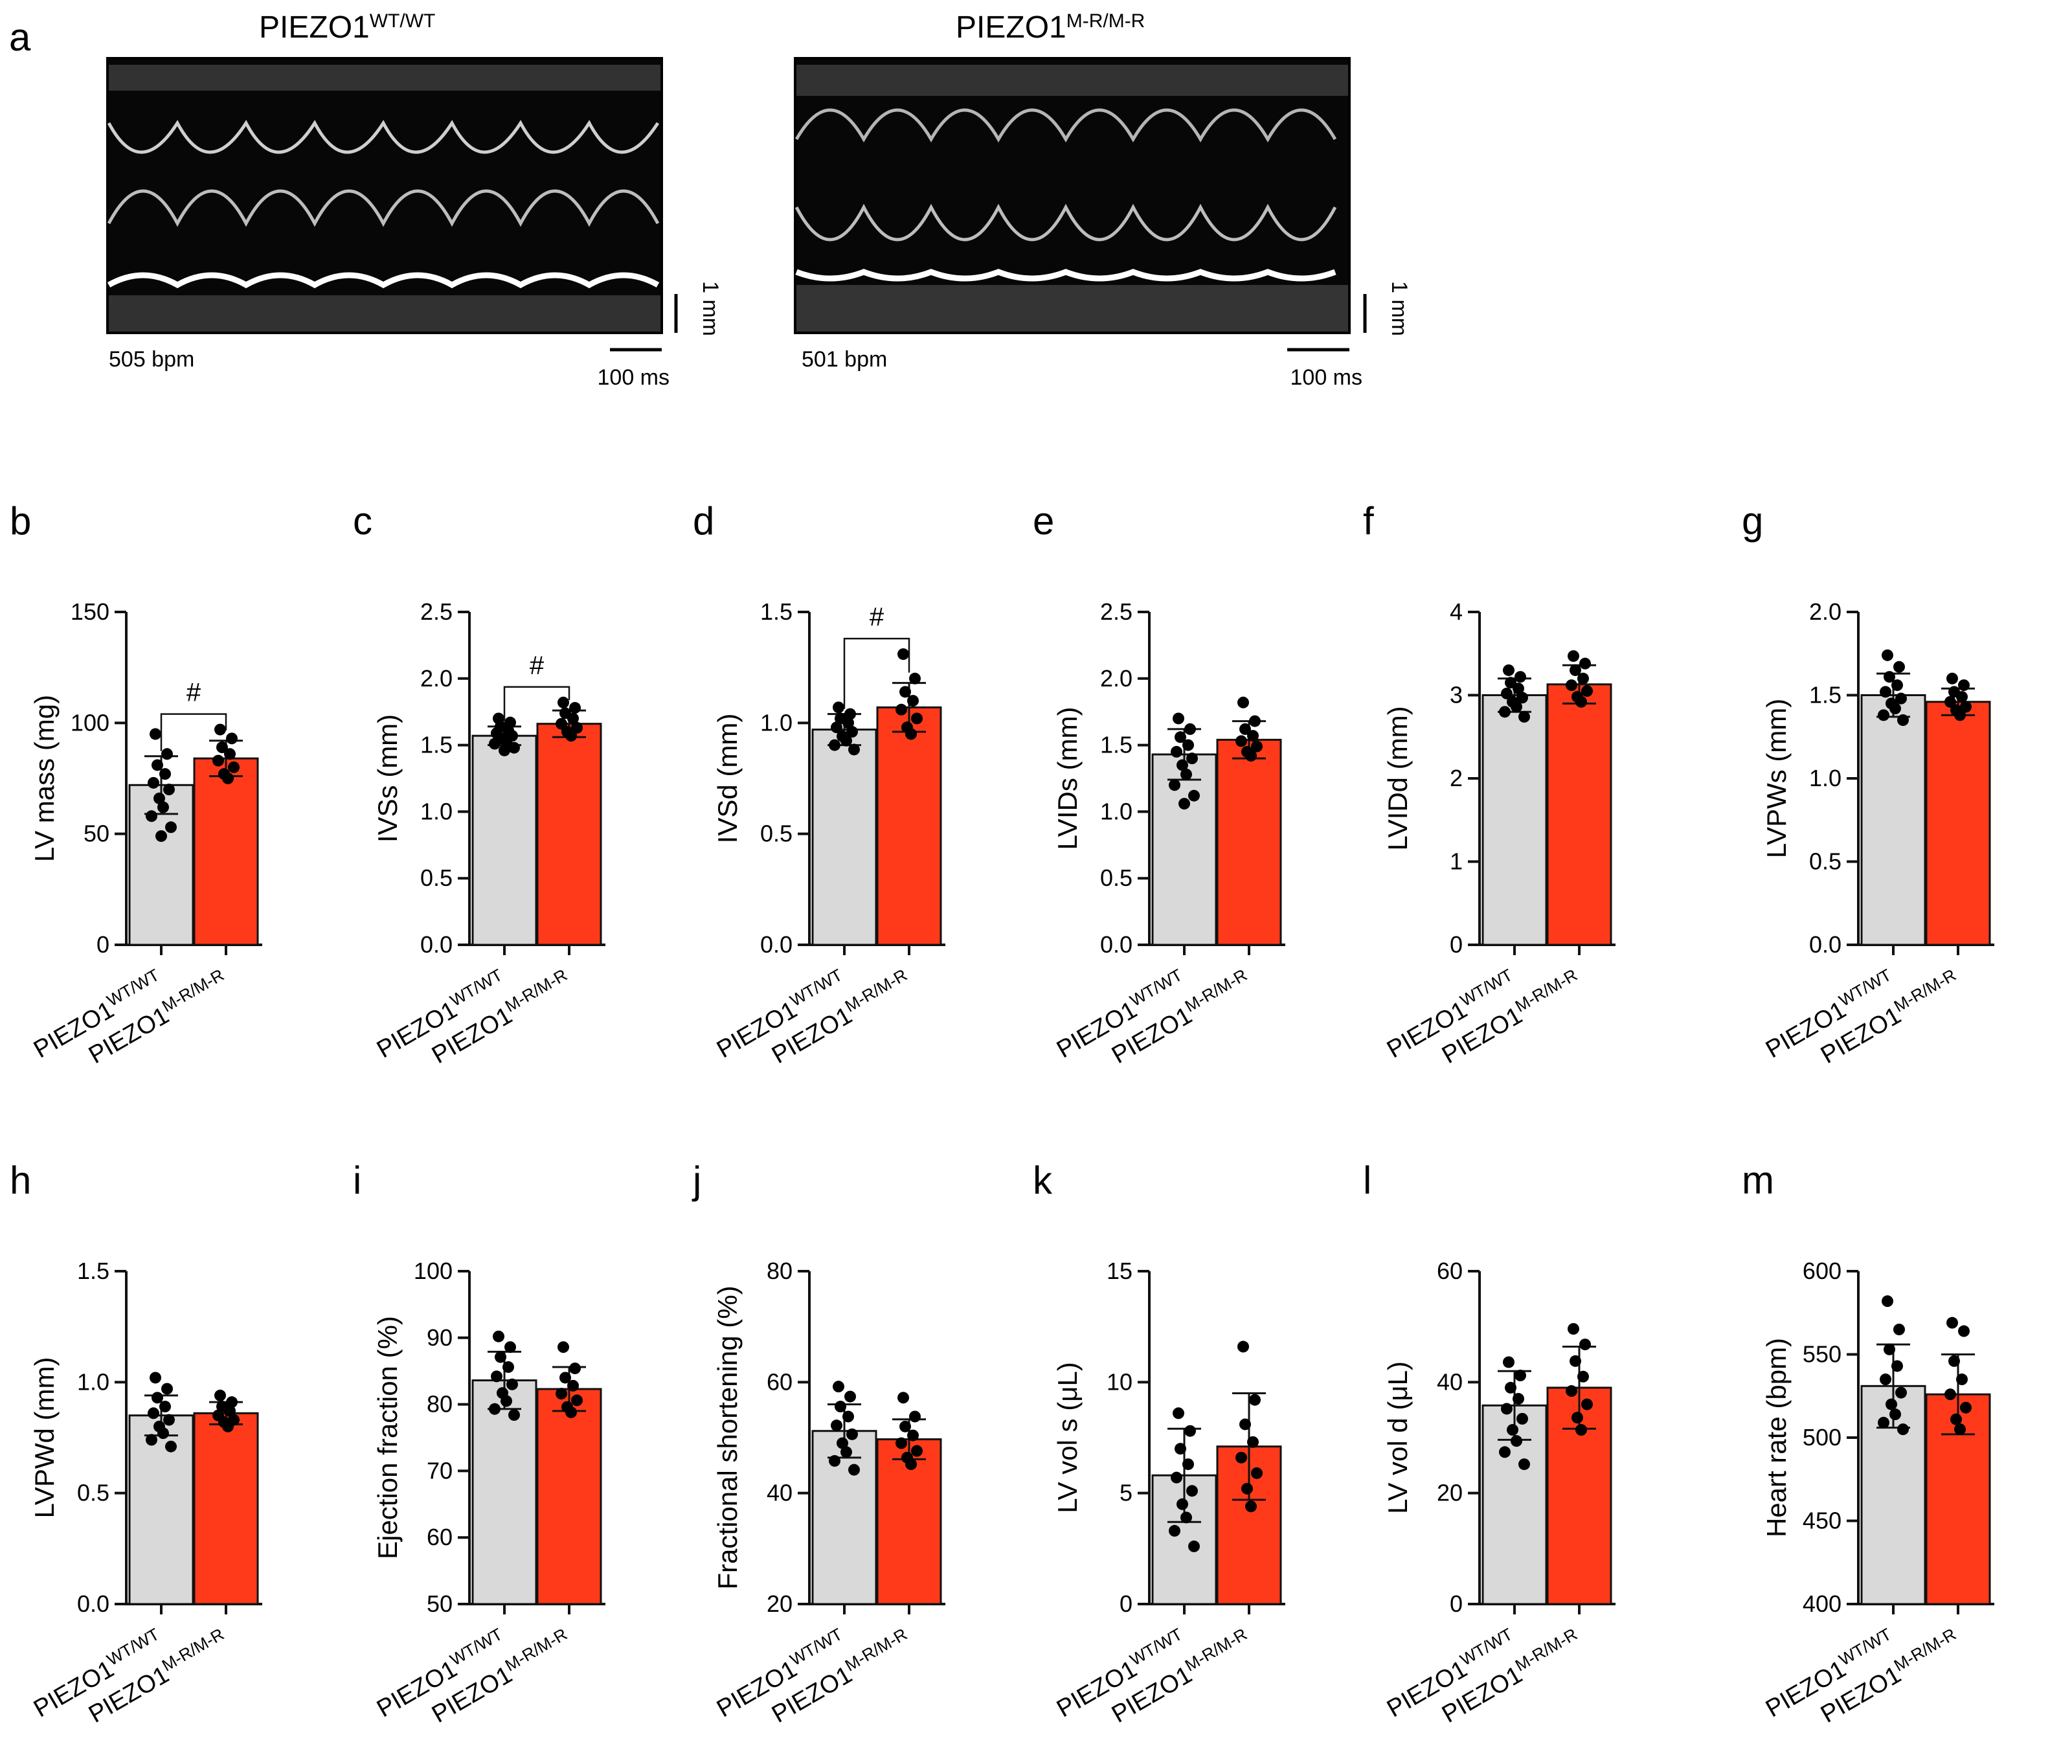 This screenshot has width=2072, height=1764. What do you see at coordinates (1456, 611) in the screenshot?
I see `y-tick-label: 4` at bounding box center [1456, 611].